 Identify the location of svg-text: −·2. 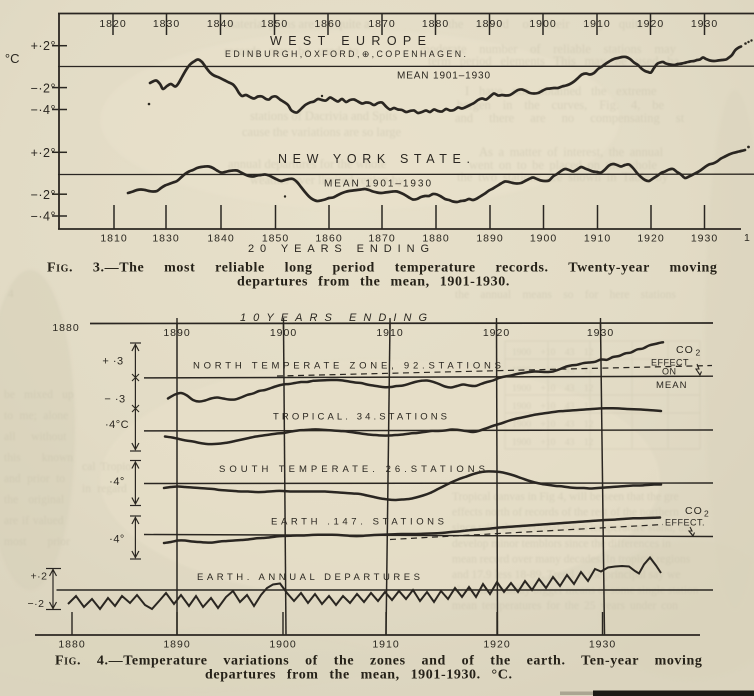
(36, 604).